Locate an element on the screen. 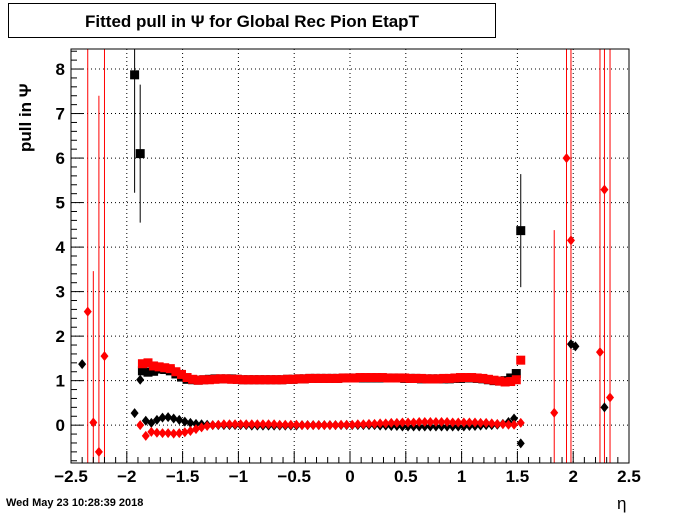 This screenshot has width=700, height=514. x-tick-label: −2 is located at coordinates (126, 476).